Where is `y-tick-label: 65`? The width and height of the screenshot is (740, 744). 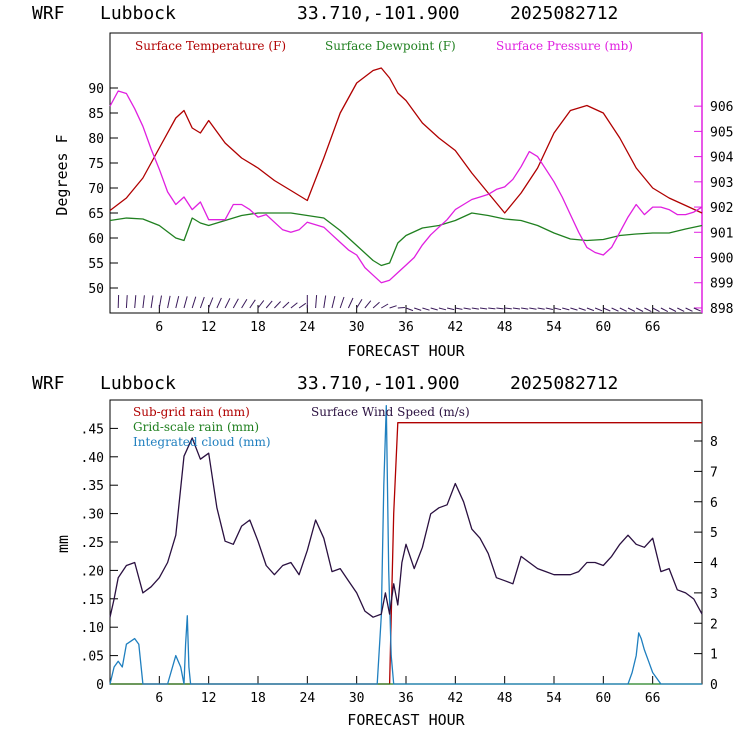
y-tick-label: 65 is located at coordinates (96, 214).